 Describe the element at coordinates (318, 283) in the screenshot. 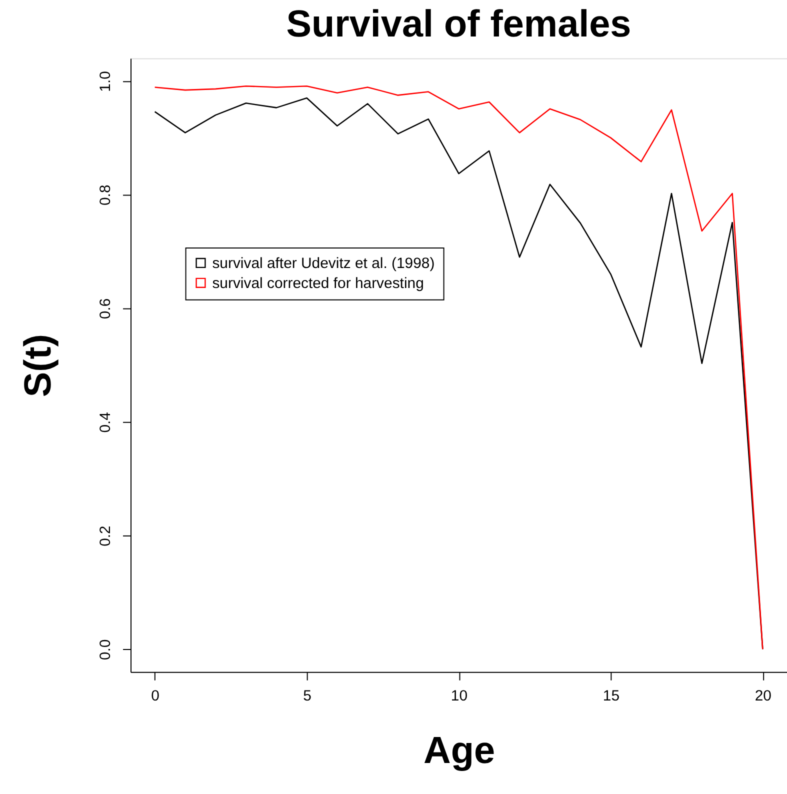

I see `legend-label: survival corrected for harvesting` at that location.